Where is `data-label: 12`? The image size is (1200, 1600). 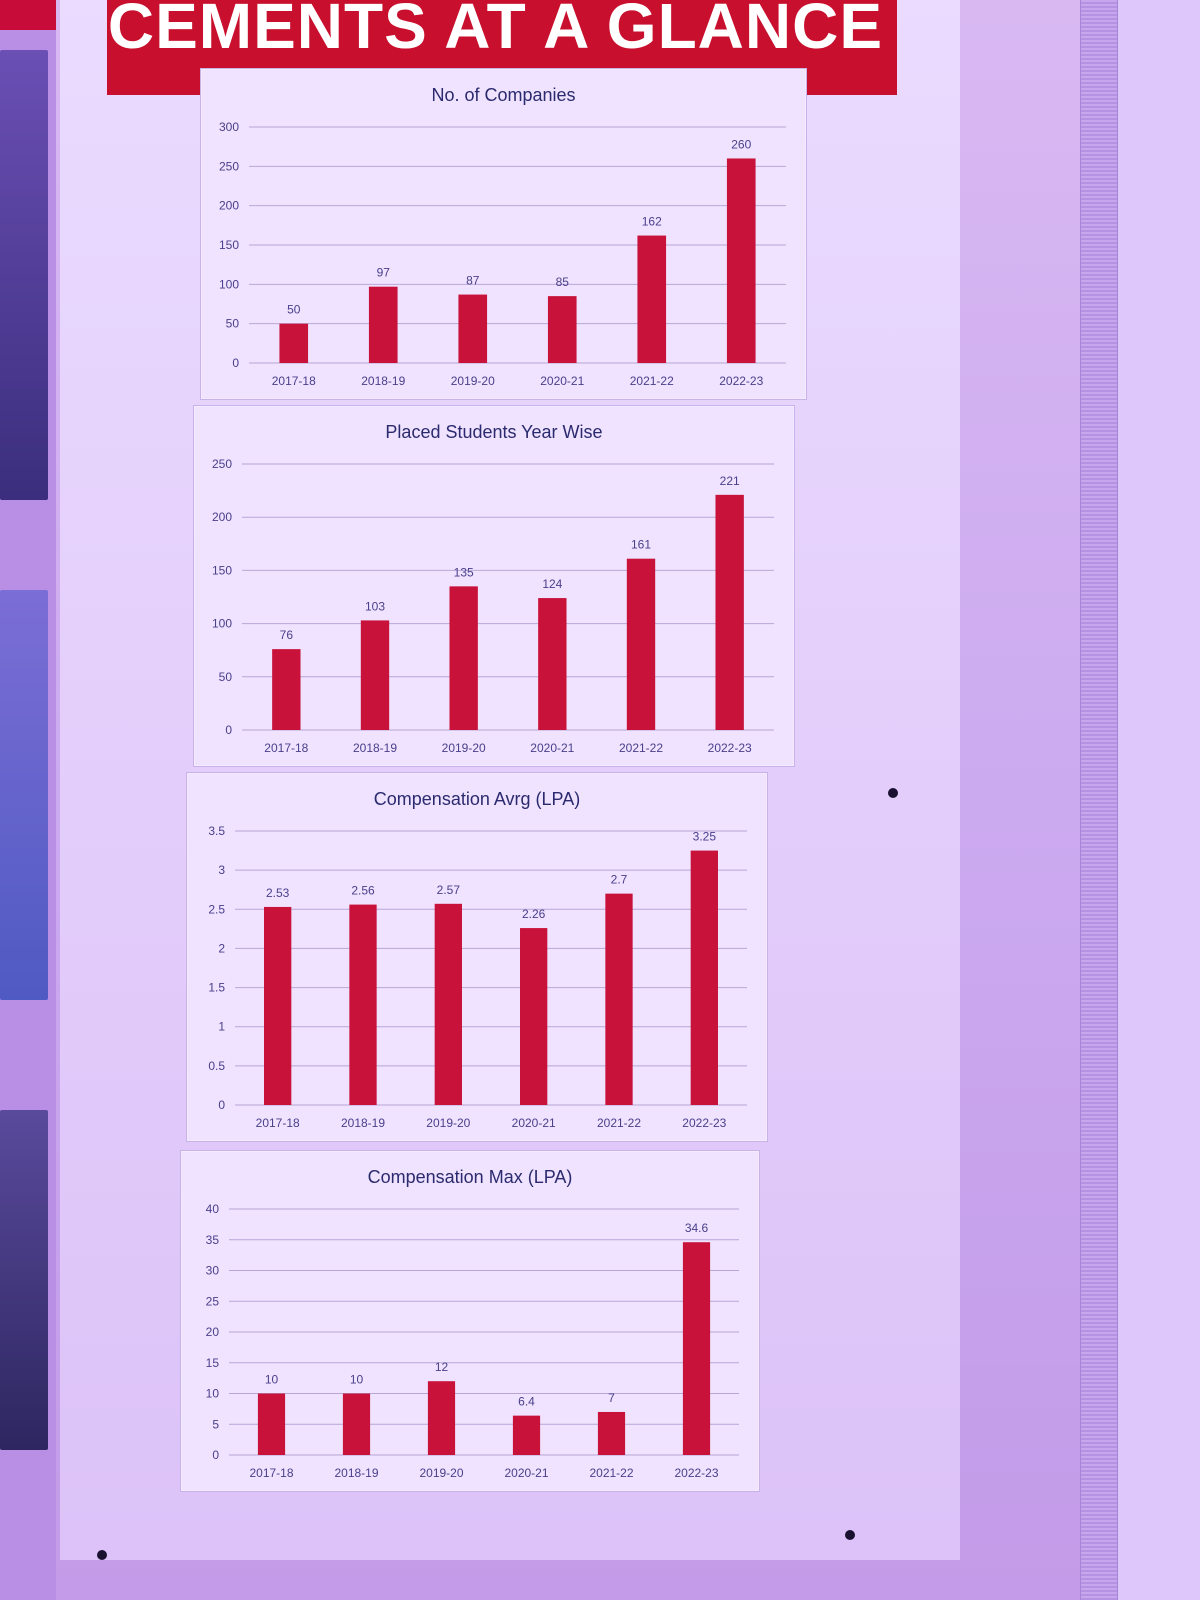
data-label: 12 is located at coordinates (442, 1367).